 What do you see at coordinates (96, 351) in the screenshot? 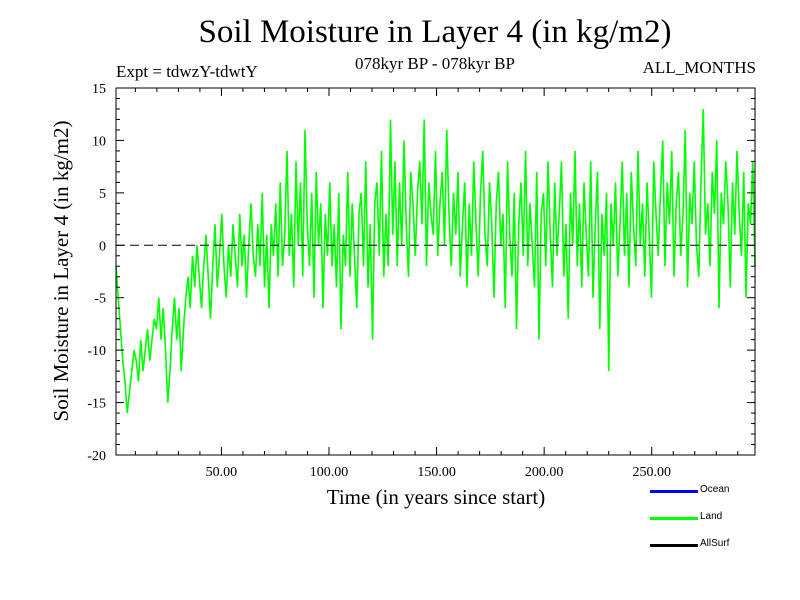
I see `y-tick-label: -10` at bounding box center [96, 351].